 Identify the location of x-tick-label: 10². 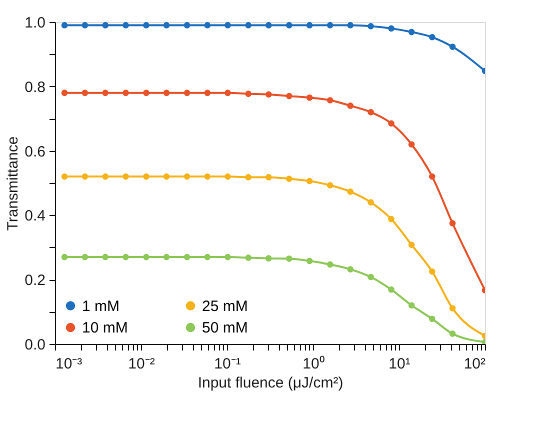
(475, 364).